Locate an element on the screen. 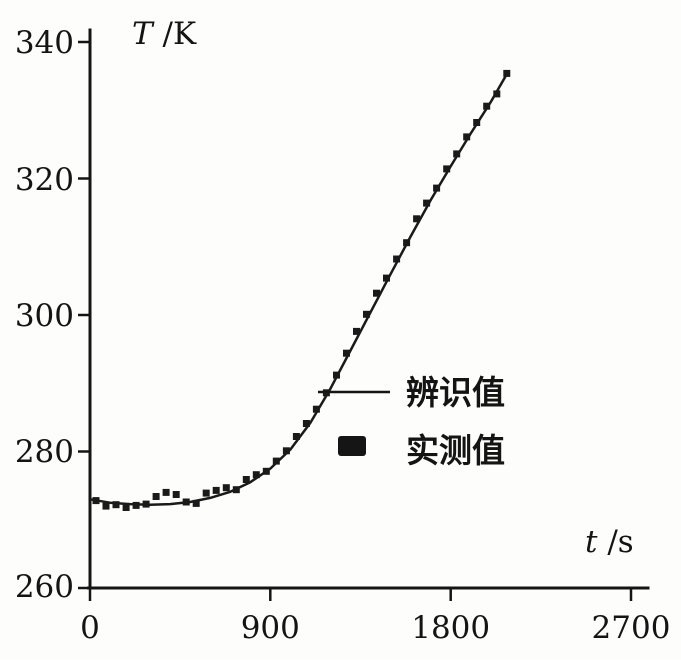 This screenshot has width=681, height=665. legend-square-marker is located at coordinates (352, 446).